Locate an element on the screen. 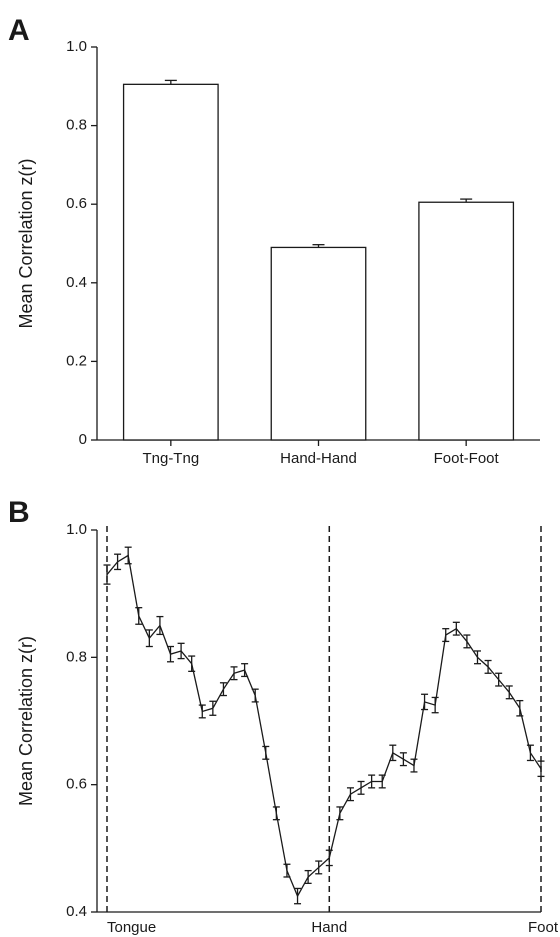  x-tick-label: Foot is located at coordinates (543, 927).